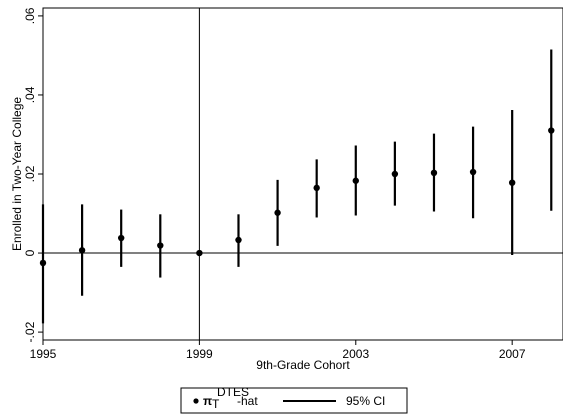 The image size is (563, 415). What do you see at coordinates (30, 252) in the screenshot?
I see `y-tick-label: 0` at bounding box center [30, 252].